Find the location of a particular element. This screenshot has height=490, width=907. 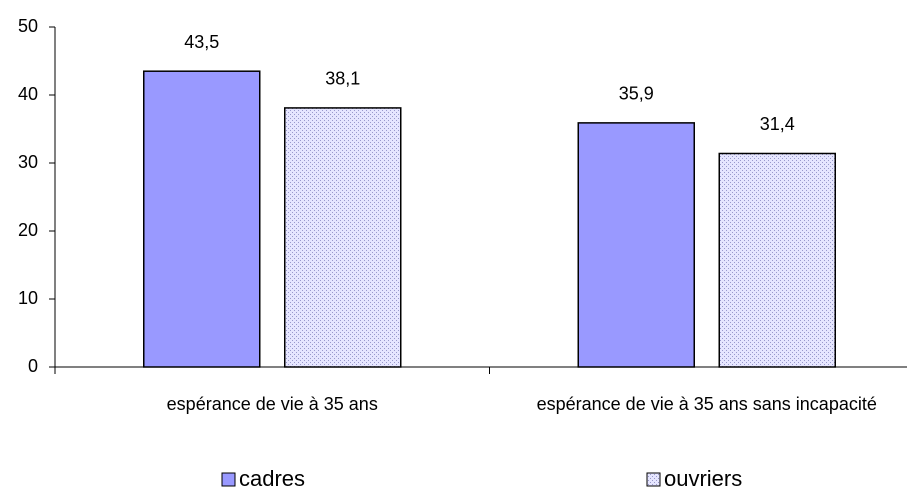

data-label: 43,5 is located at coordinates (201, 42).